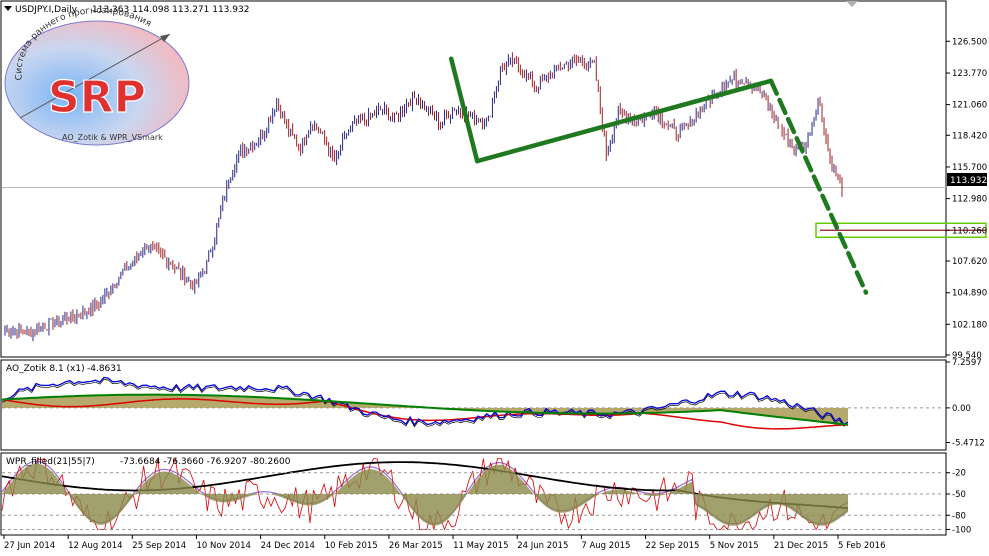  I want to click on ao-tick-label: 0.00, so click(961, 409).